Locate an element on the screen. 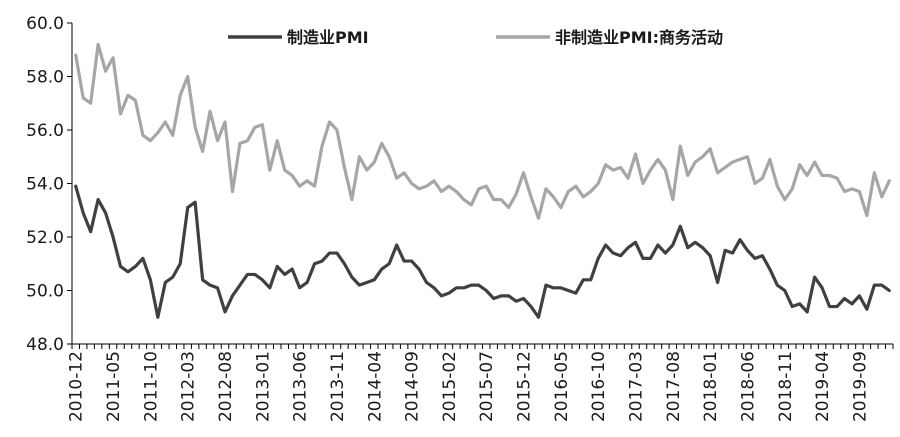 This screenshot has height=437, width=900. y-tick-label: 54.0 is located at coordinates (45, 185).